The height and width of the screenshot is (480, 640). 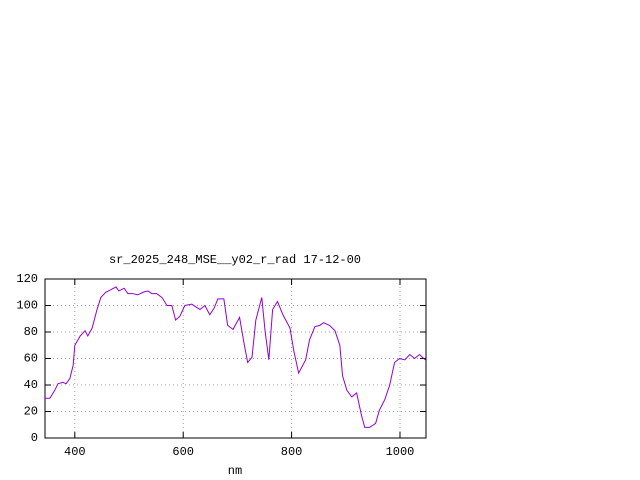 What do you see at coordinates (292, 452) in the screenshot?
I see `x-tick-label: 800` at bounding box center [292, 452].